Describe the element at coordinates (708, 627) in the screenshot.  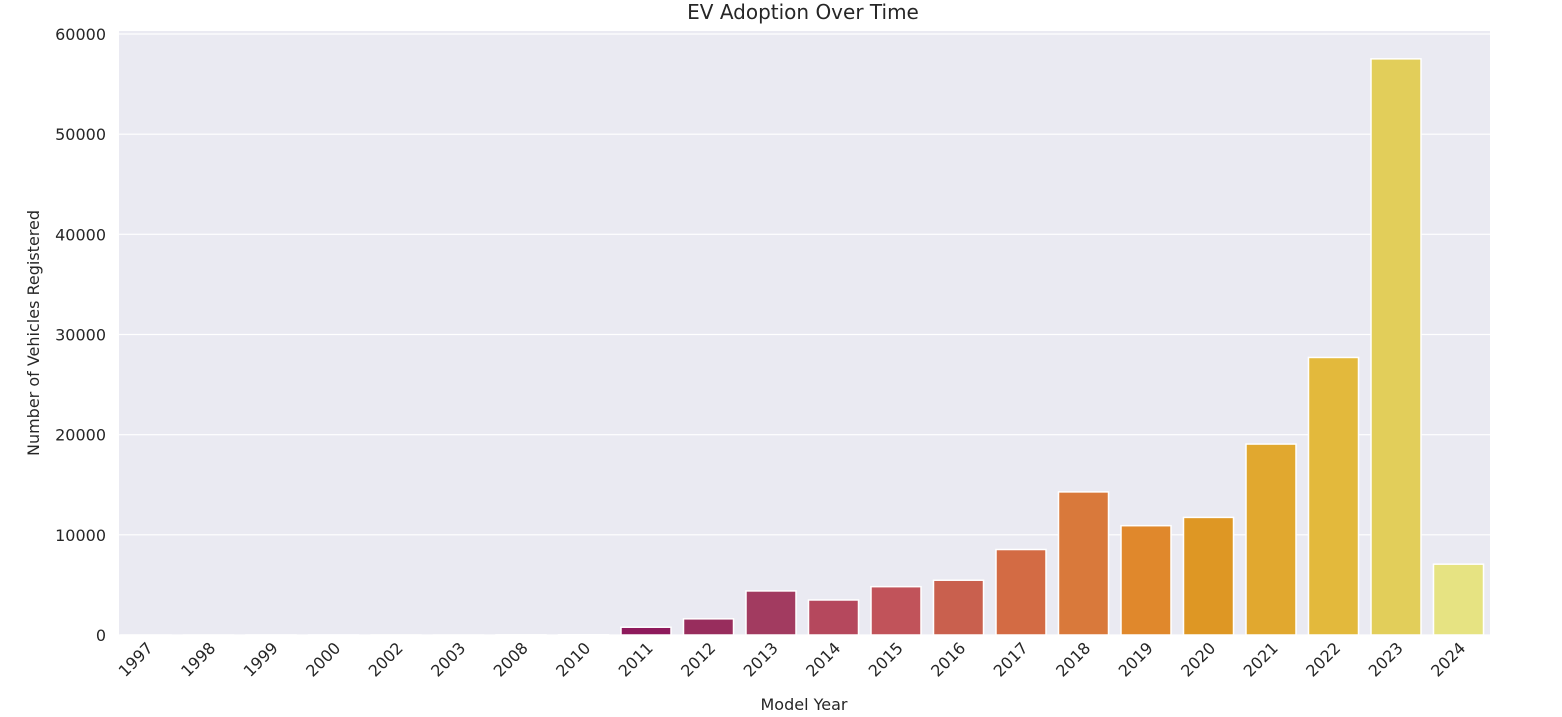
I see `bar-2012` at that location.